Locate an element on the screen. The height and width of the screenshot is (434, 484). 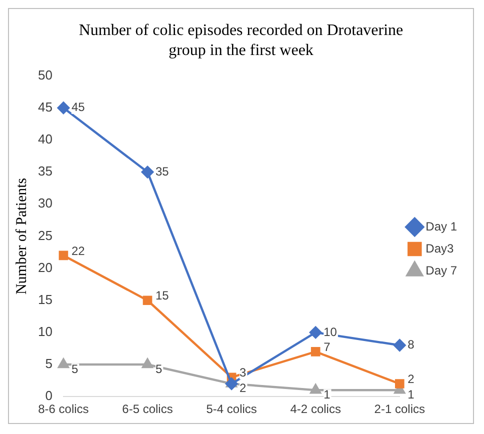
data-label: 15 is located at coordinates (163, 295).